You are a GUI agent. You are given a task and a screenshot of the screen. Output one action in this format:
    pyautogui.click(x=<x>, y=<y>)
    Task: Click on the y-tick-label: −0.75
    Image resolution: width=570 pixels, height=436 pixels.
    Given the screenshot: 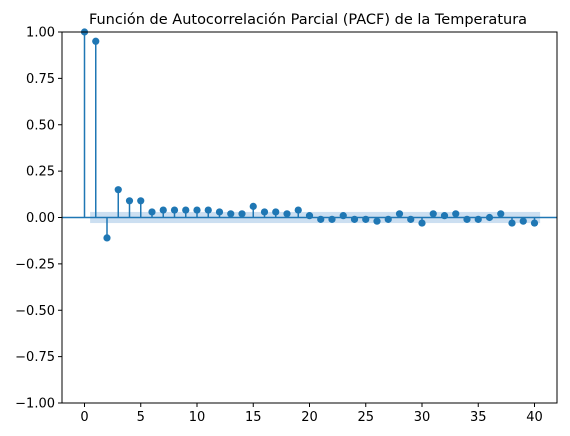 What is the action you would take?
    pyautogui.click(x=35, y=357)
    